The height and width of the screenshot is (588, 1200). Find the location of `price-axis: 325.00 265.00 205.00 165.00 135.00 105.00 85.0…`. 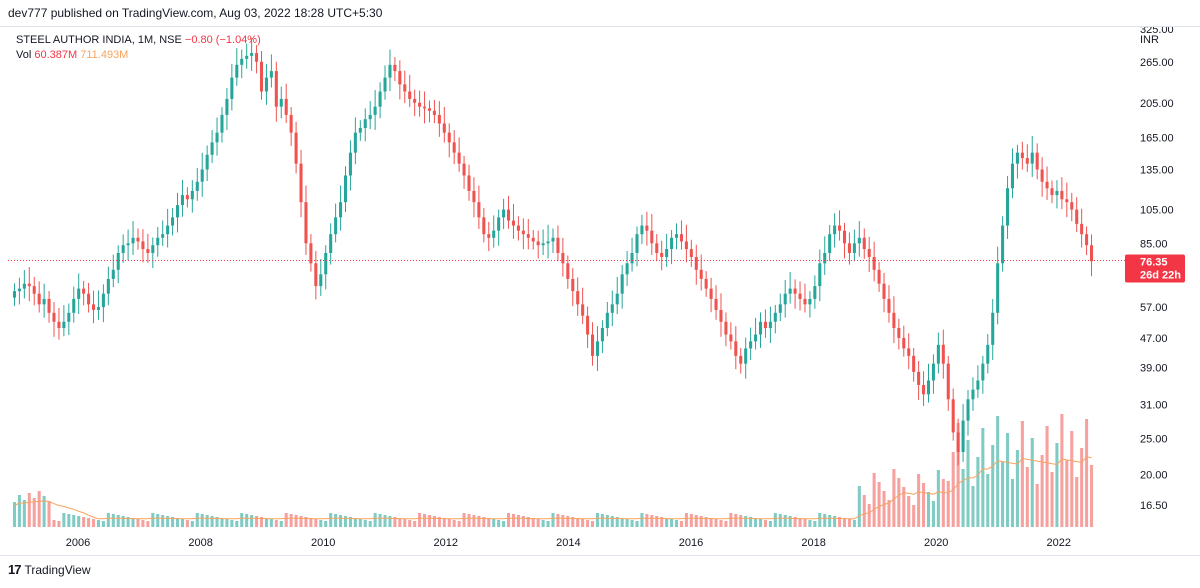

price-axis: 325.00 265.00 205.00 165.00 135.00 105.00 85.0… is located at coordinates (1157, 269).